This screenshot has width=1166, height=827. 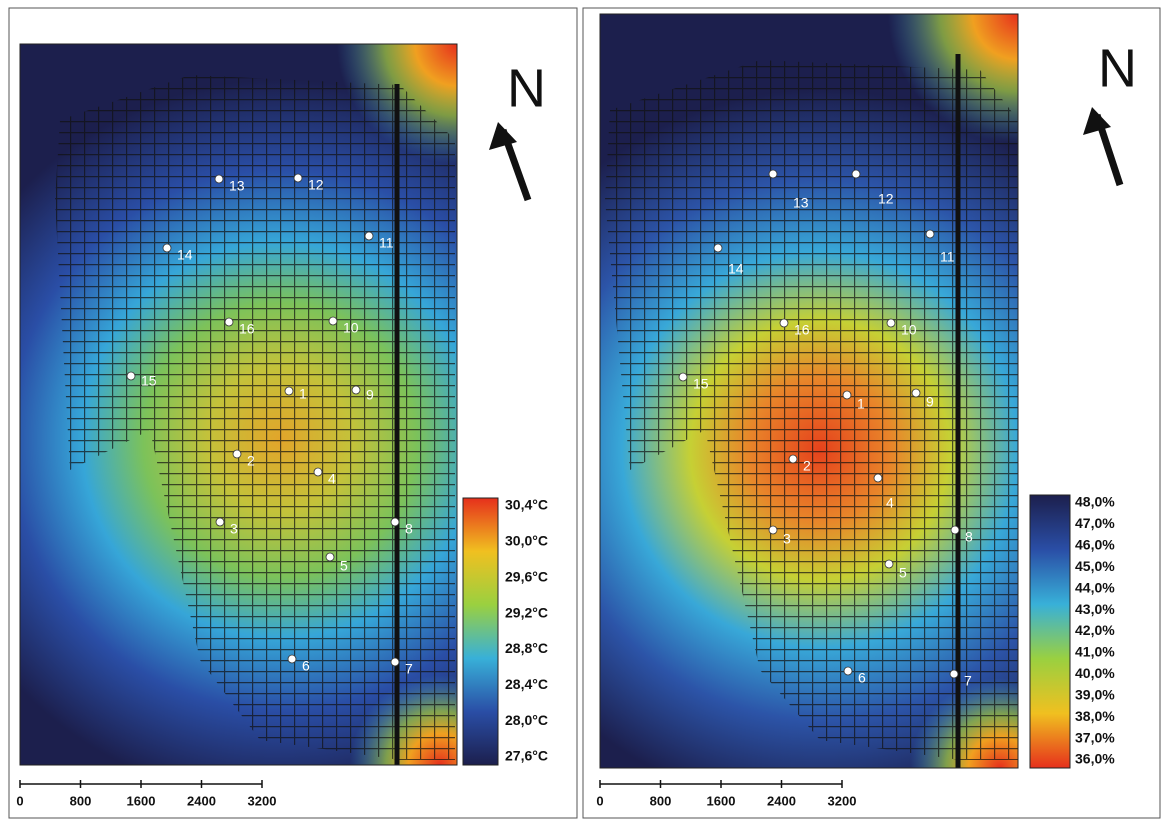 What do you see at coordinates (1095, 673) in the screenshot?
I see `legend-label: 40,0%` at bounding box center [1095, 673].